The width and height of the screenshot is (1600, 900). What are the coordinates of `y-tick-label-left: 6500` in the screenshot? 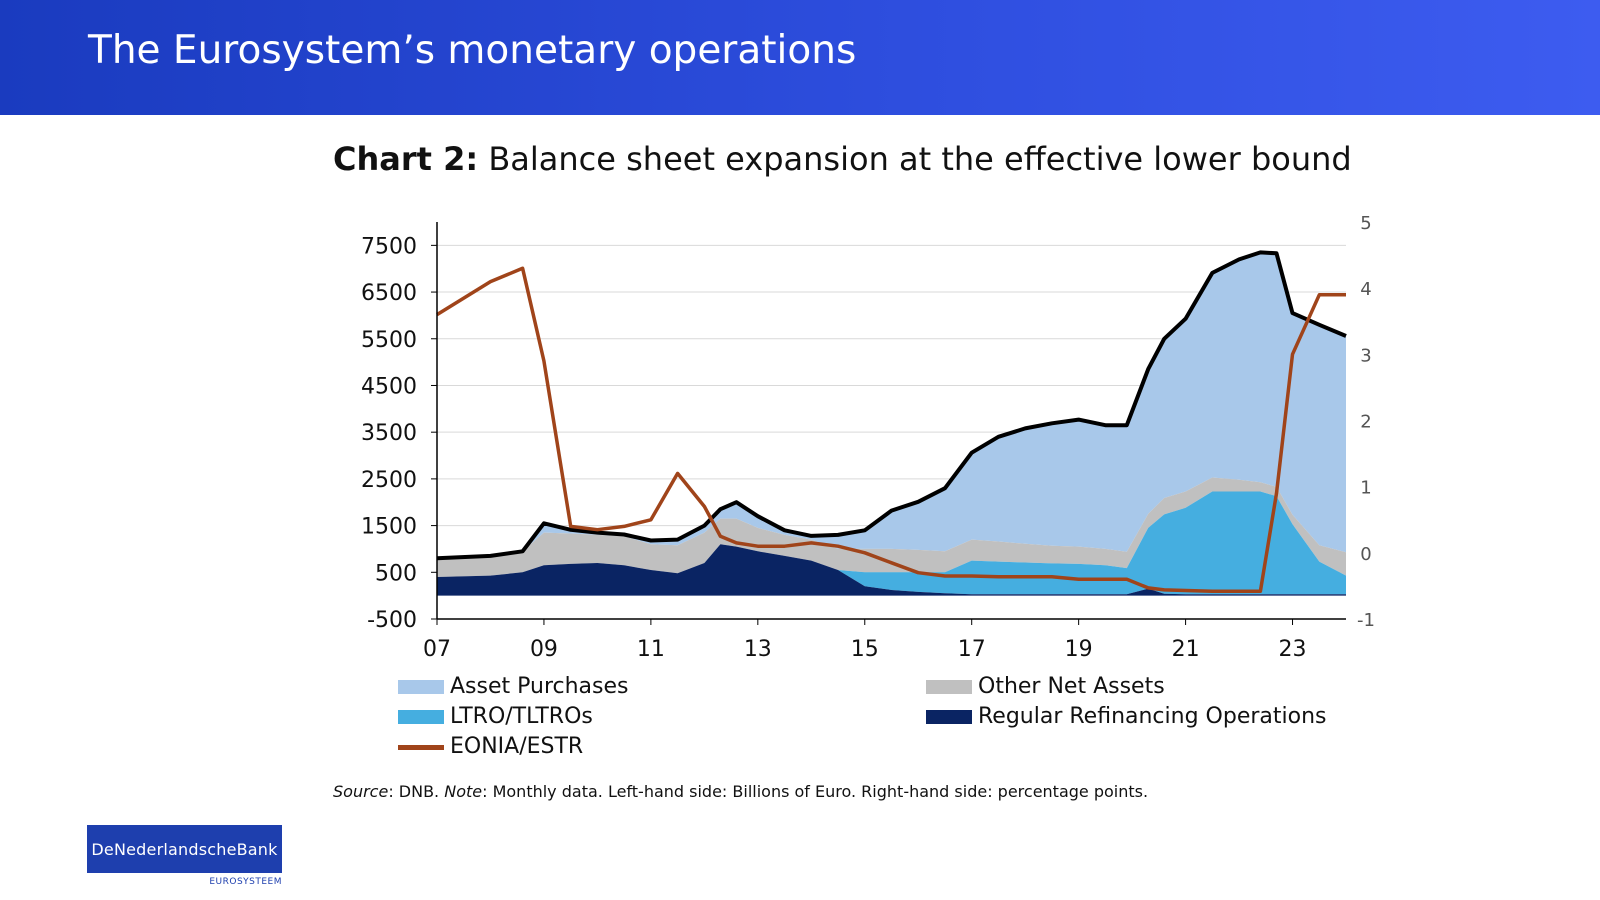 It's located at (389, 293).